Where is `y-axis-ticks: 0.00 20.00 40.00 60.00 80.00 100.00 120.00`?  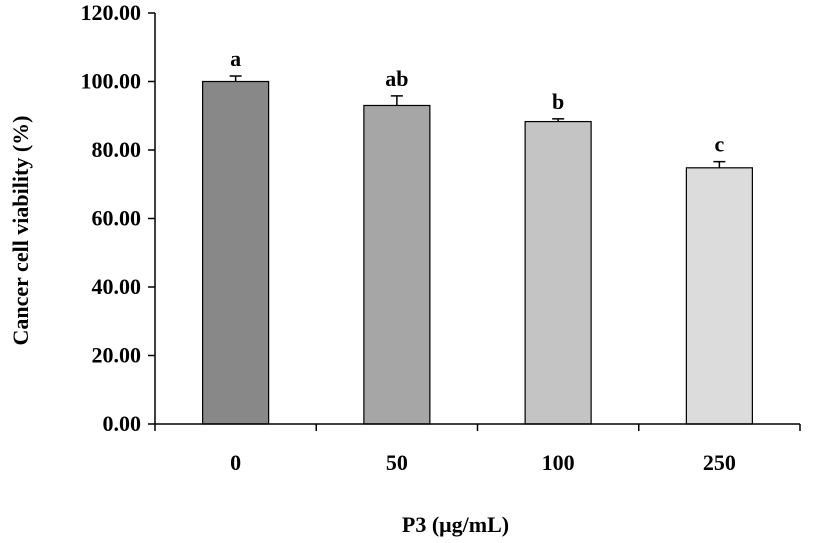 y-axis-ticks: 0.00 20.00 40.00 60.00 80.00 100.00 120.00 is located at coordinates (118, 218).